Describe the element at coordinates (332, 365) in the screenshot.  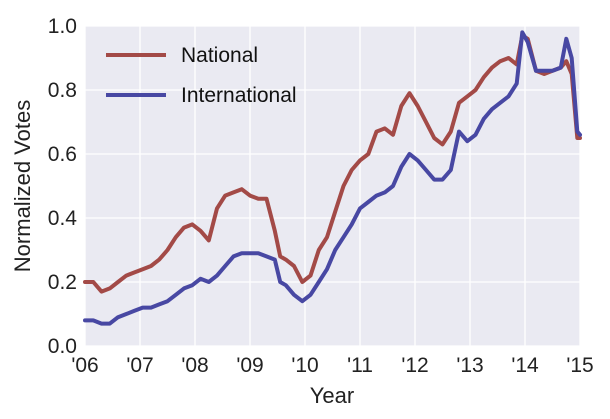
I see `x-tick-labels: '06 '07 '08 '09 '10 '11 '12 '13 '14 '15` at that location.